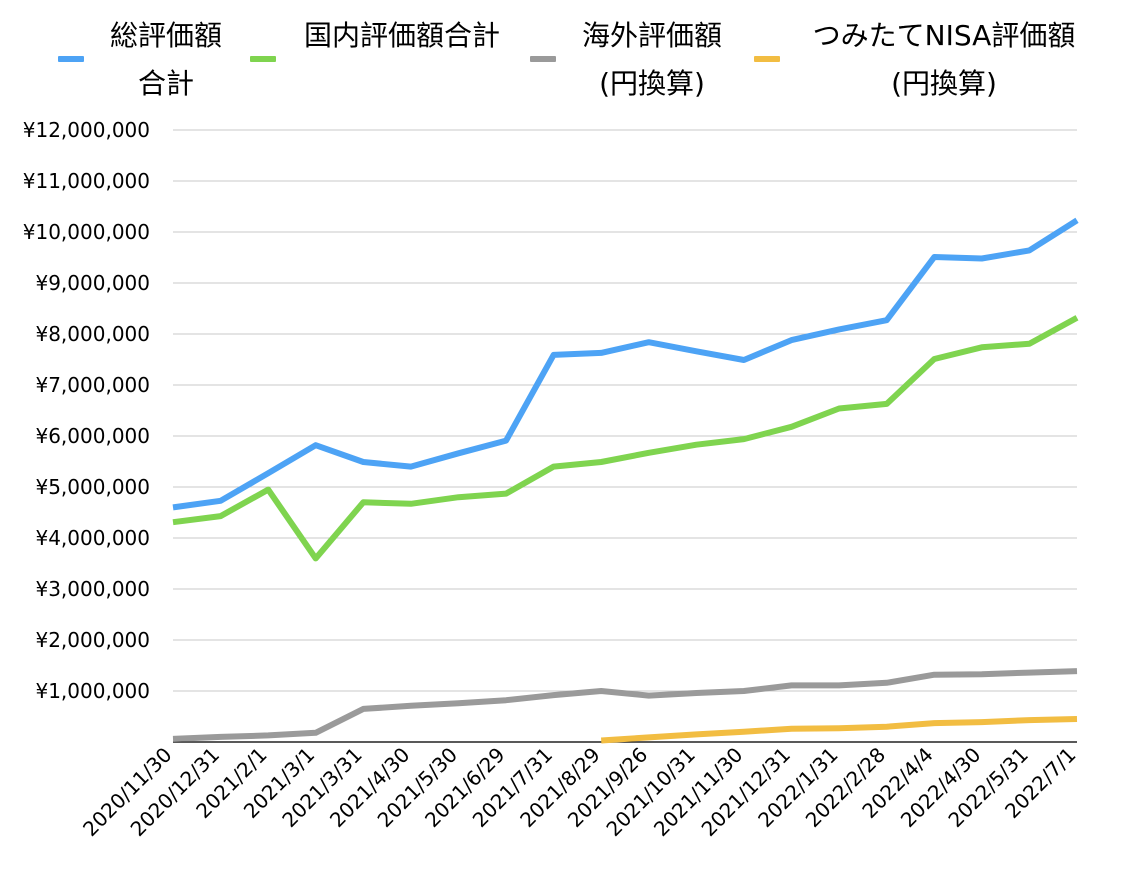 Image resolution: width=1128 pixels, height=874 pixels. I want to click on legend-label-total: 総評価額合計, so click(165, 59).